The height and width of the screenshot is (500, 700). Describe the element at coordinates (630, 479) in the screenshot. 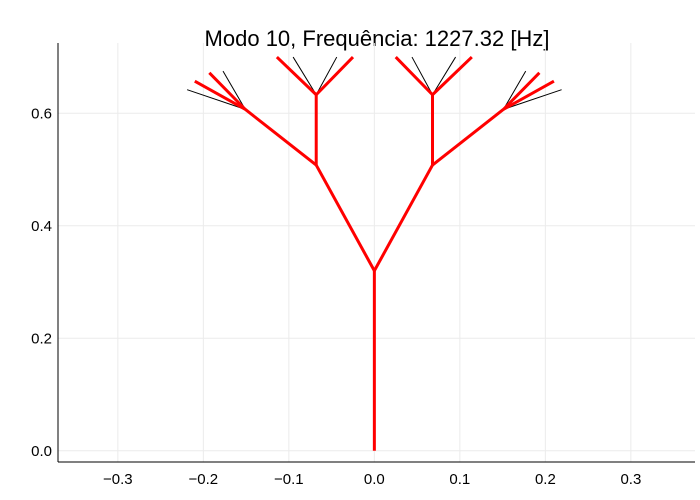

I see `x-tick-label: 0.3` at that location.